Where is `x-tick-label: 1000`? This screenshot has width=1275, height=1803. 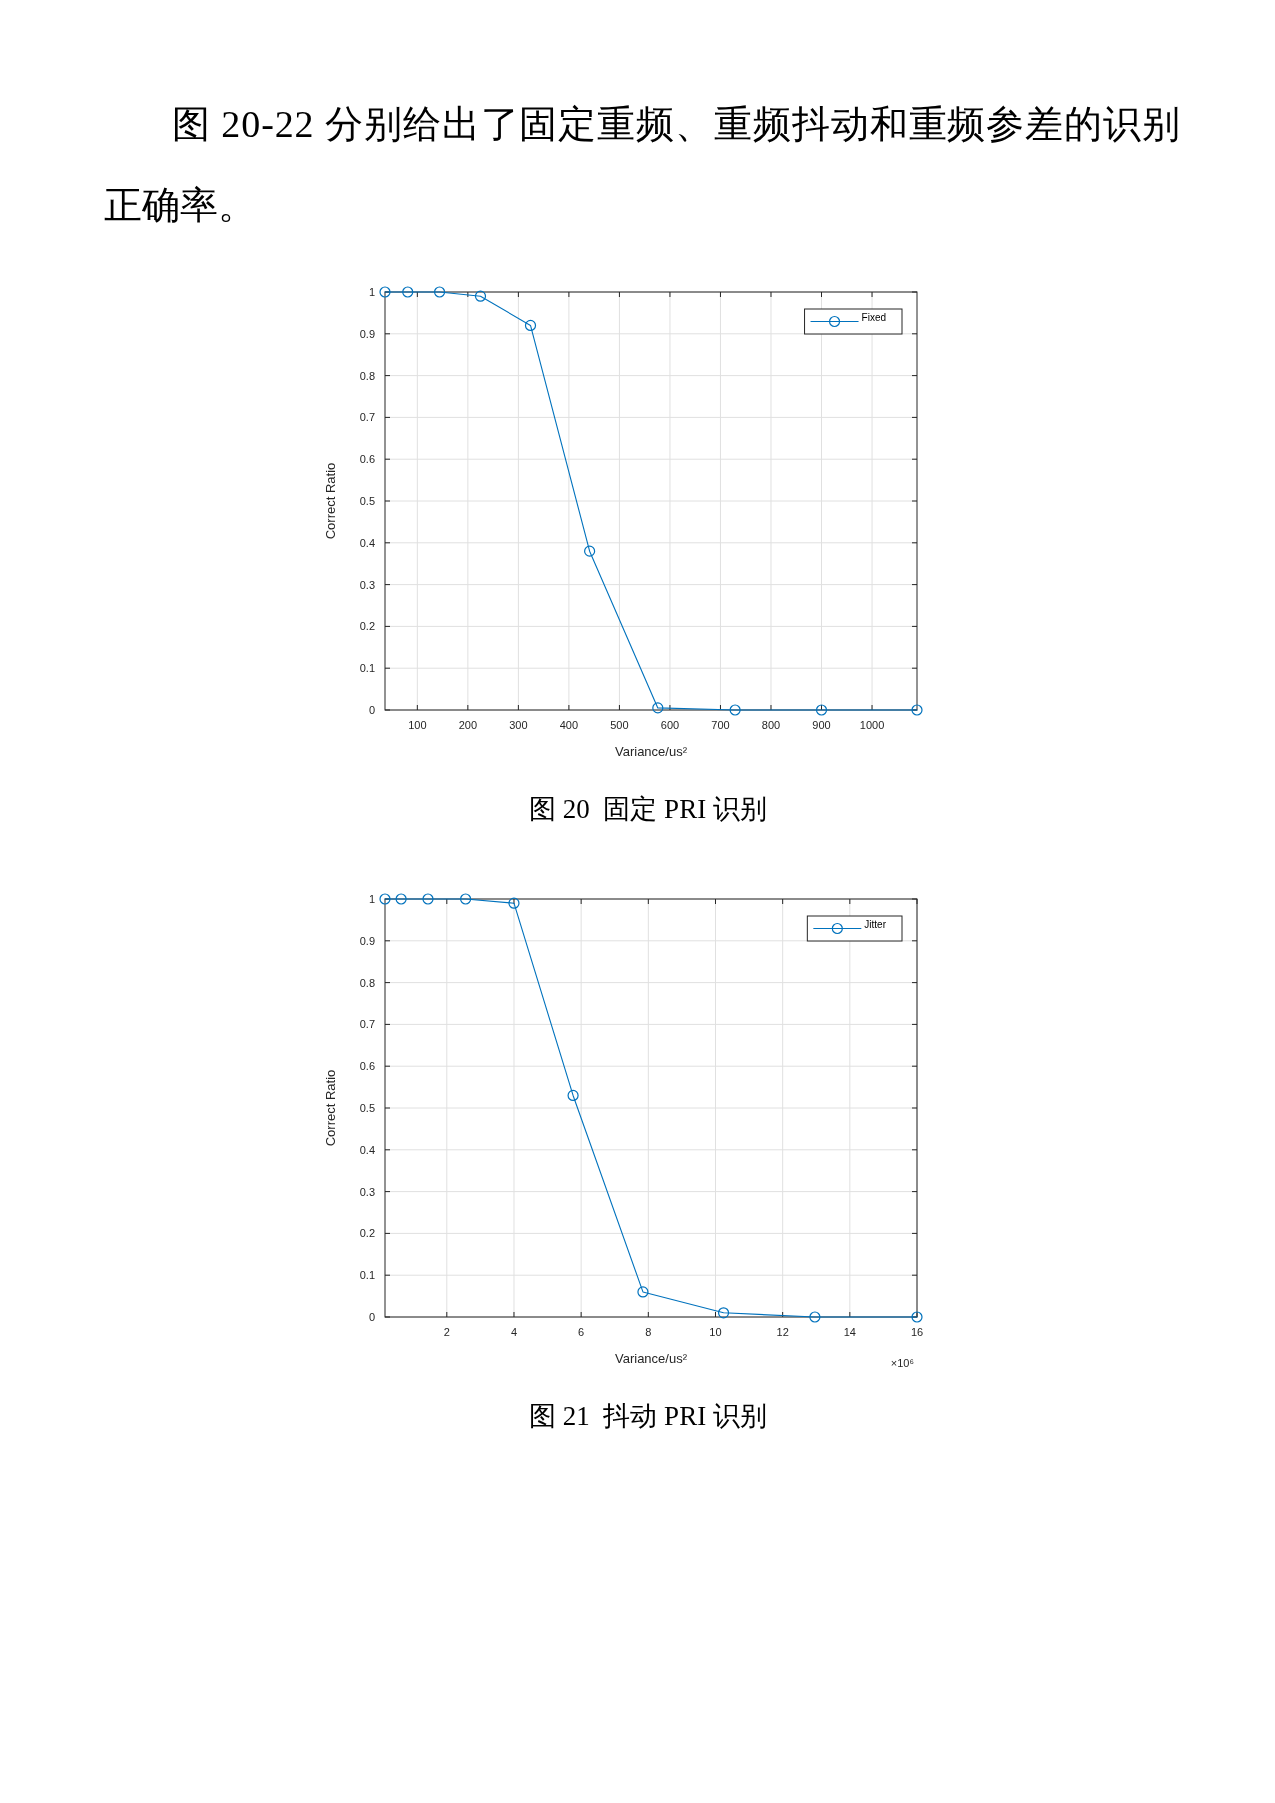 x-tick-label: 1000 is located at coordinates (872, 725).